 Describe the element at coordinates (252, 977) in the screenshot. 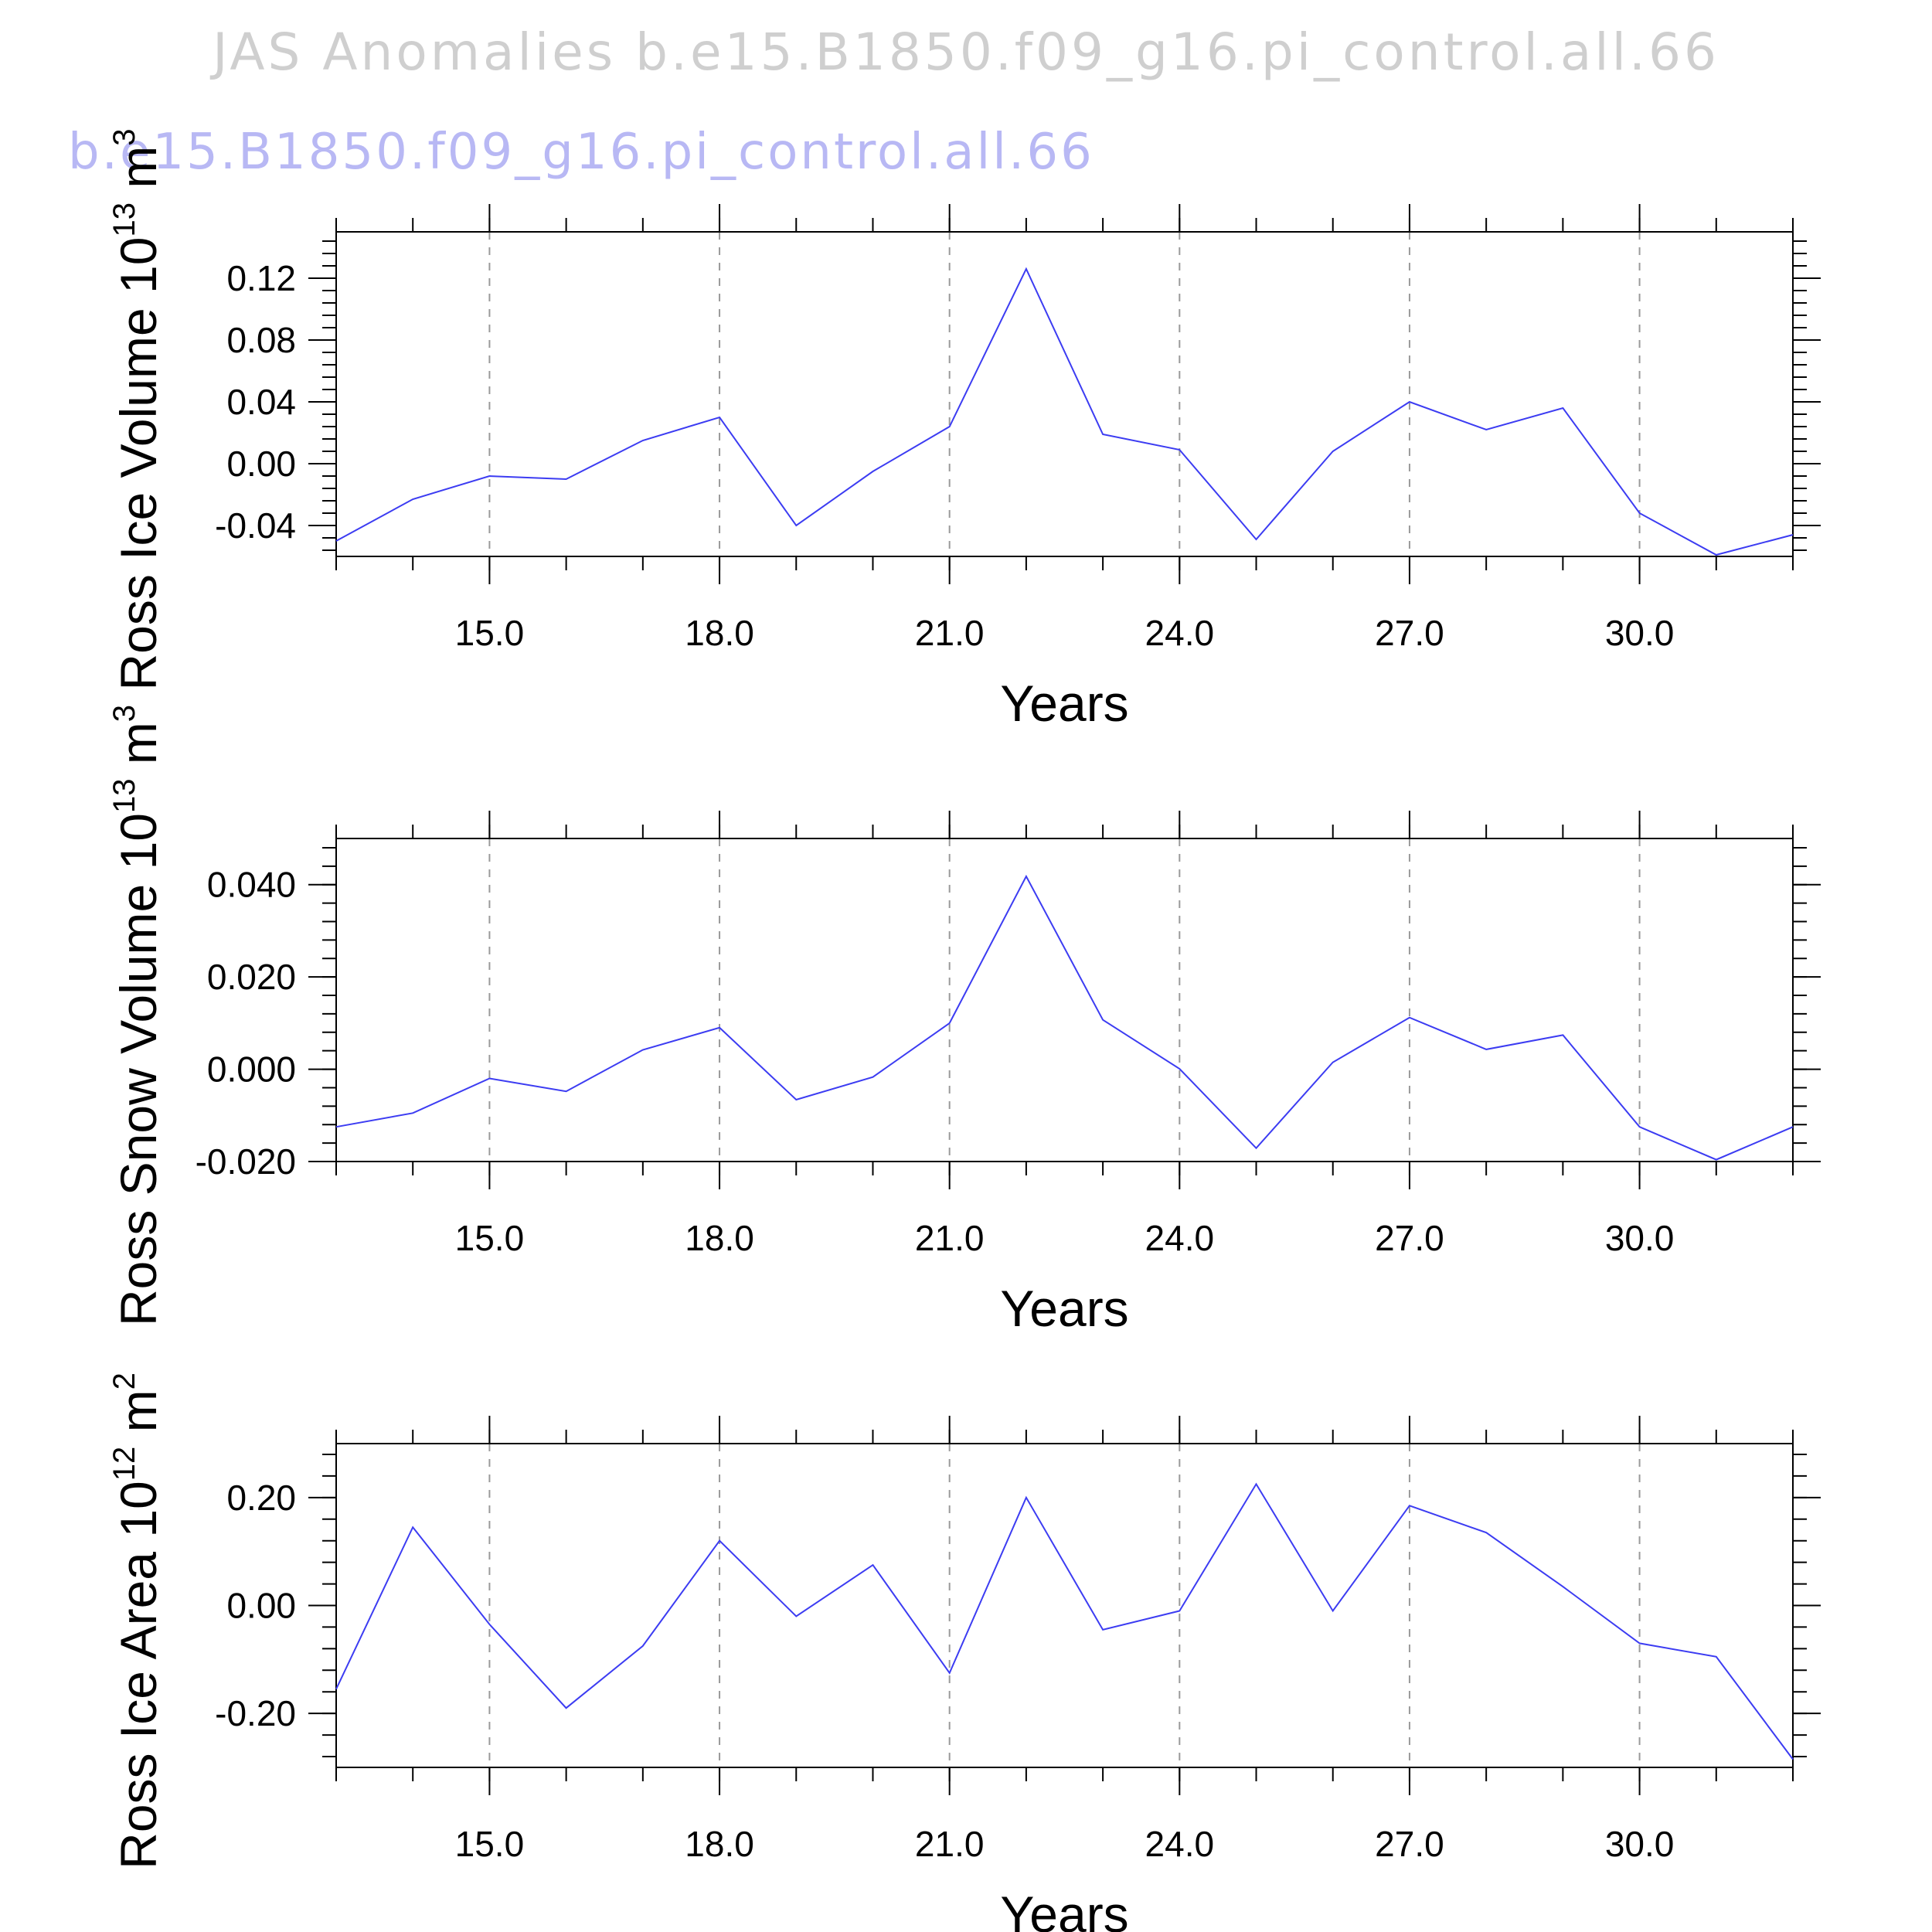

I see `y-tick-label: 0.020` at that location.